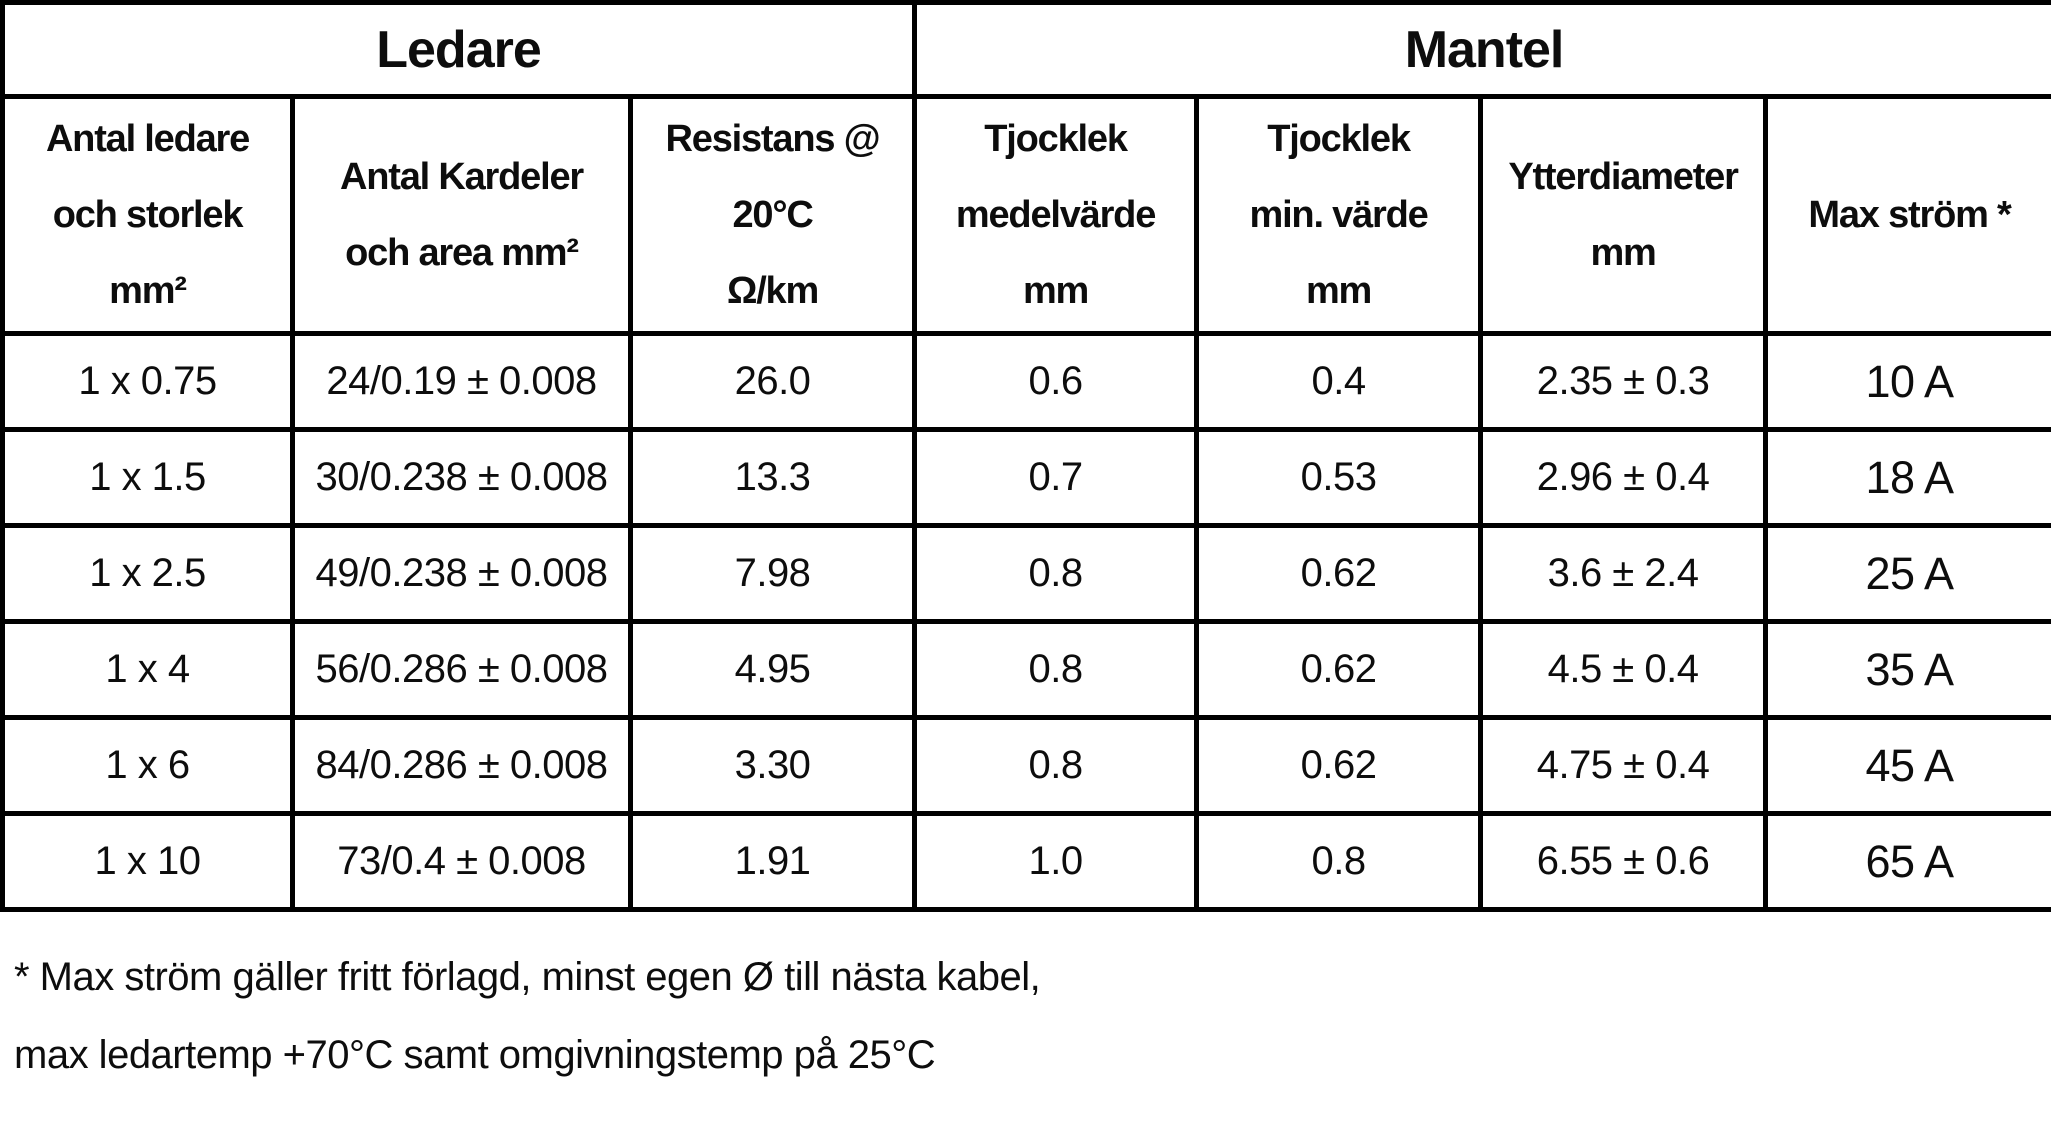 The image size is (2051, 1126). Describe the element at coordinates (1907, 669) in the screenshot. I see `cell-max-strom: 35 A` at that location.